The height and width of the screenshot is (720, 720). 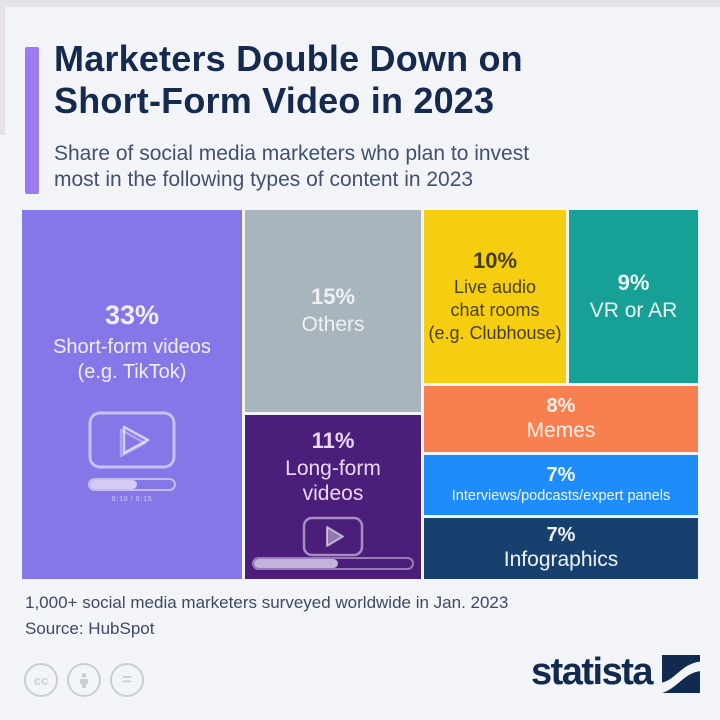 I want to click on video-timestamp: 0:10 / 0:15, so click(x=132, y=499).